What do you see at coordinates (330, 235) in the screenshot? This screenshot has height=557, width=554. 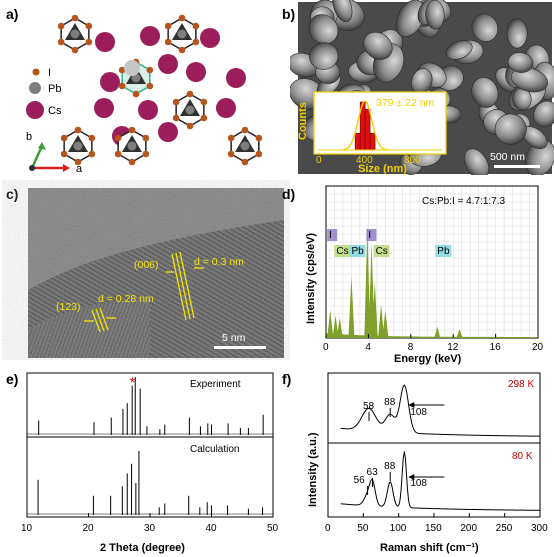 I see `eds-element-label: I` at bounding box center [330, 235].